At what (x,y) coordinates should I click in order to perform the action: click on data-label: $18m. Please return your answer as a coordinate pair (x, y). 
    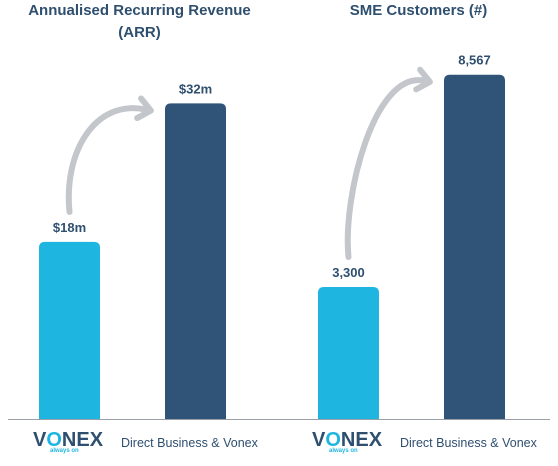
    Looking at the image, I should click on (69, 227).